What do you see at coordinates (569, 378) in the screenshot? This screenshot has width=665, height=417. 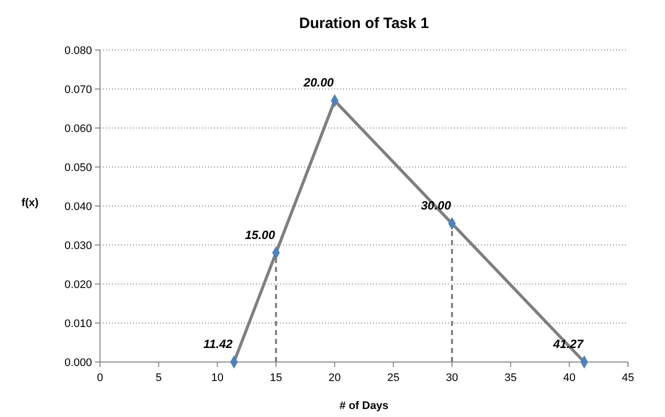 I see `x-tick-label: 40` at bounding box center [569, 378].